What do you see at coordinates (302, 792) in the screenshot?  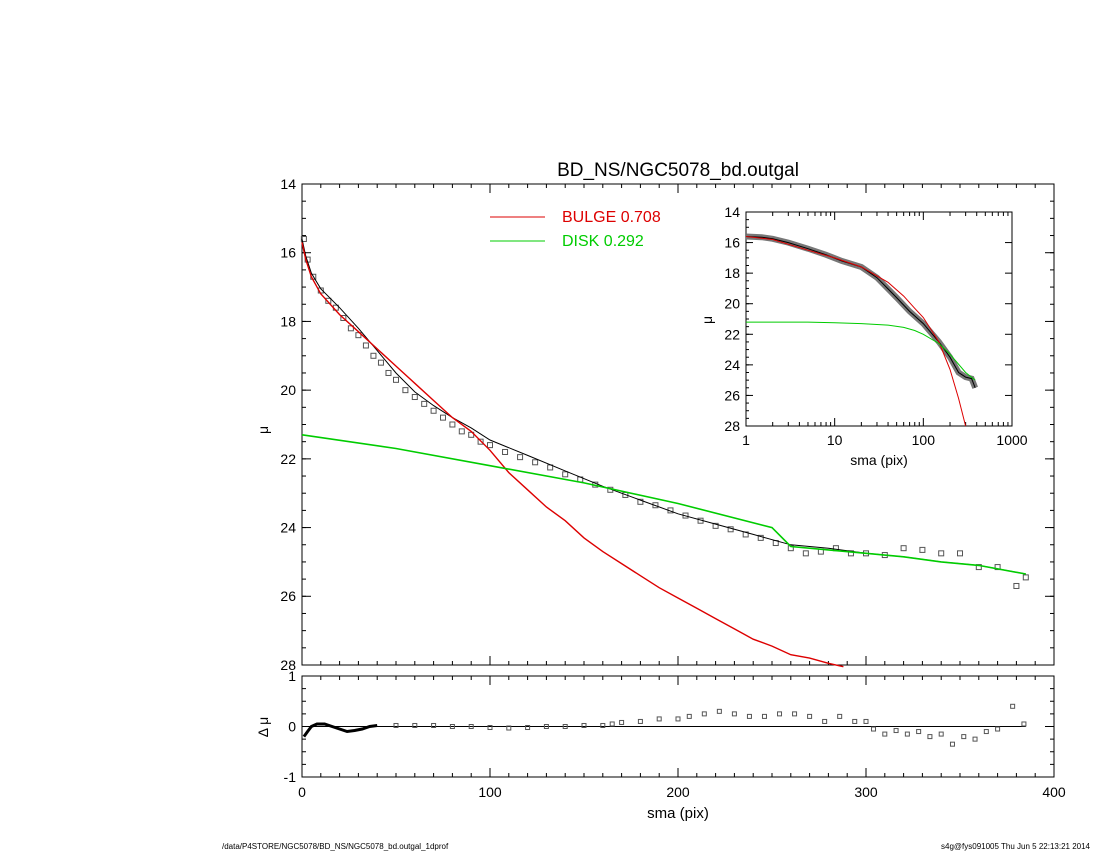 I see `x-tick-label: 0` at bounding box center [302, 792].